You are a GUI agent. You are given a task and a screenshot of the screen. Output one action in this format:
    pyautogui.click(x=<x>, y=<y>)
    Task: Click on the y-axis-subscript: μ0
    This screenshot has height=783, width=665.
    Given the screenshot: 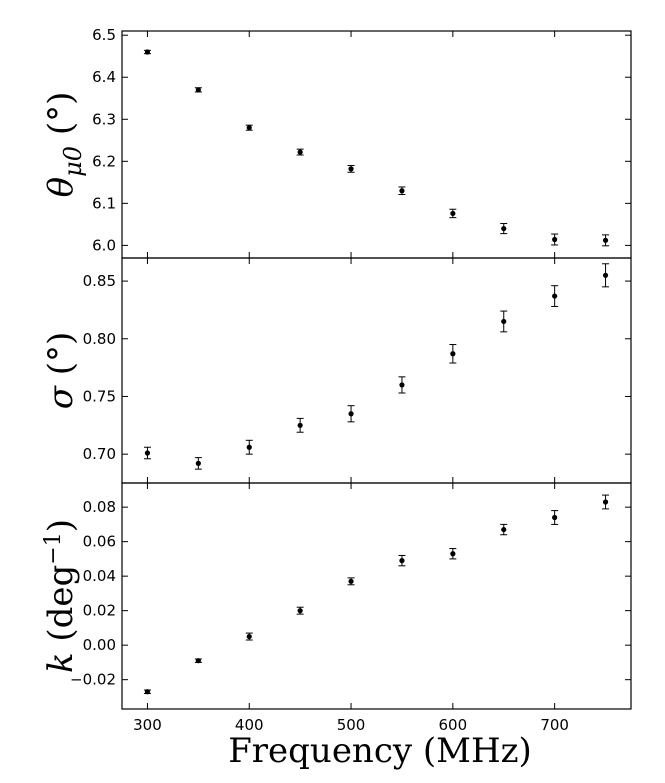 What is the action you would take?
    pyautogui.click(x=73, y=161)
    